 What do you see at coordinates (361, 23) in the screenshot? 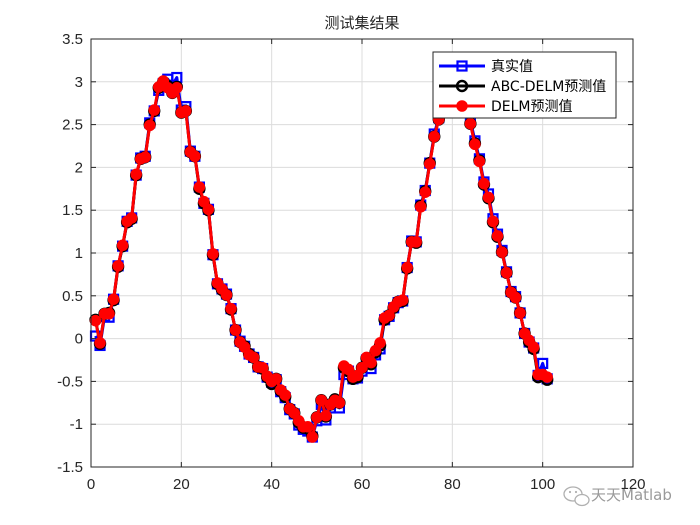
I see `chart-title: 测试集结果` at bounding box center [361, 23].